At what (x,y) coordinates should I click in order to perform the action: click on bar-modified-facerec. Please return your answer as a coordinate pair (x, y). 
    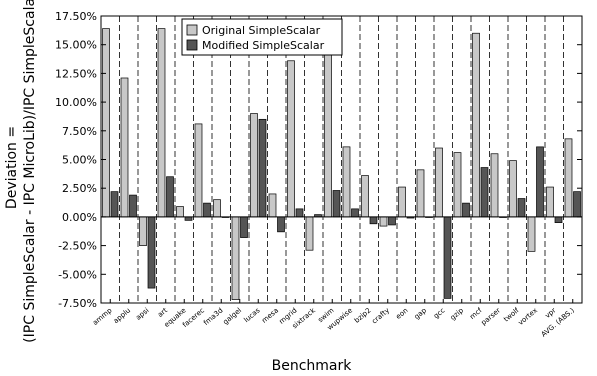
    Looking at the image, I should click on (207, 210).